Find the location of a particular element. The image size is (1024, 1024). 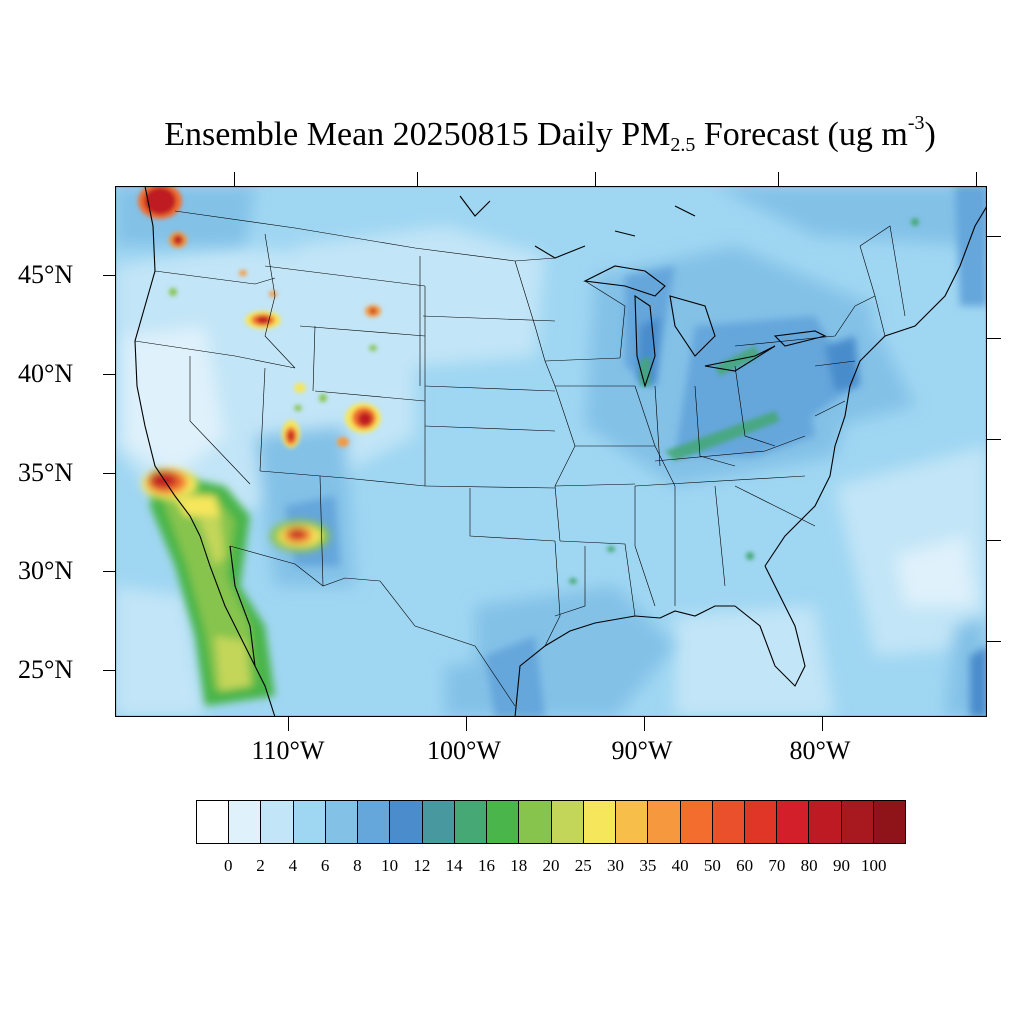

colorbar-tick-label: 20 is located at coordinates (551, 865).